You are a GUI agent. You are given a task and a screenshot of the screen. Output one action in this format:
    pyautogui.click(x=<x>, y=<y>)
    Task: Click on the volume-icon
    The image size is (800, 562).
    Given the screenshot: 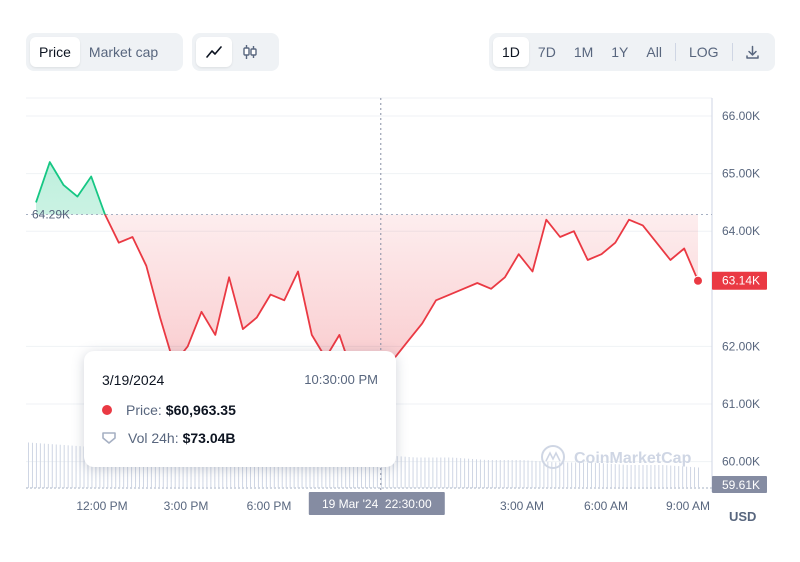 What is the action you would take?
    pyautogui.click(x=109, y=438)
    